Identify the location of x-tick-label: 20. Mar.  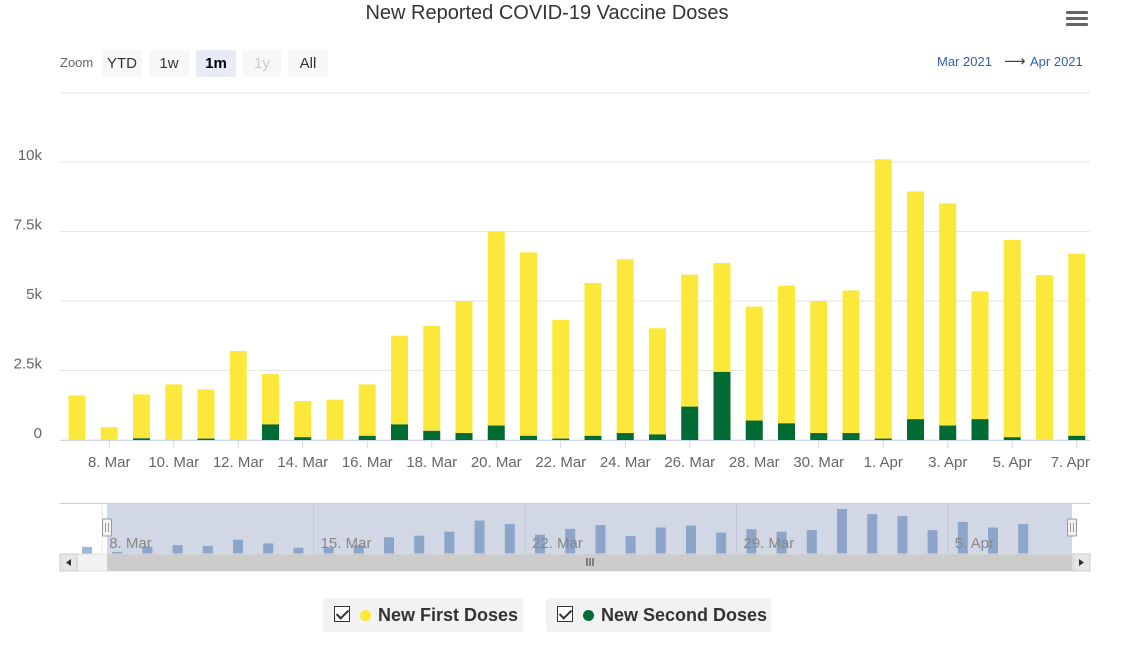
(496, 462).